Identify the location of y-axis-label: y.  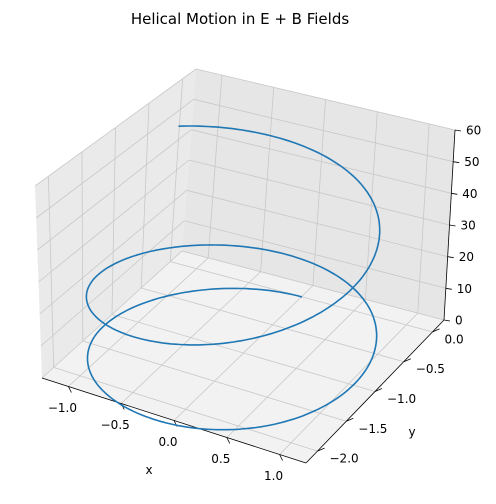
(411, 432).